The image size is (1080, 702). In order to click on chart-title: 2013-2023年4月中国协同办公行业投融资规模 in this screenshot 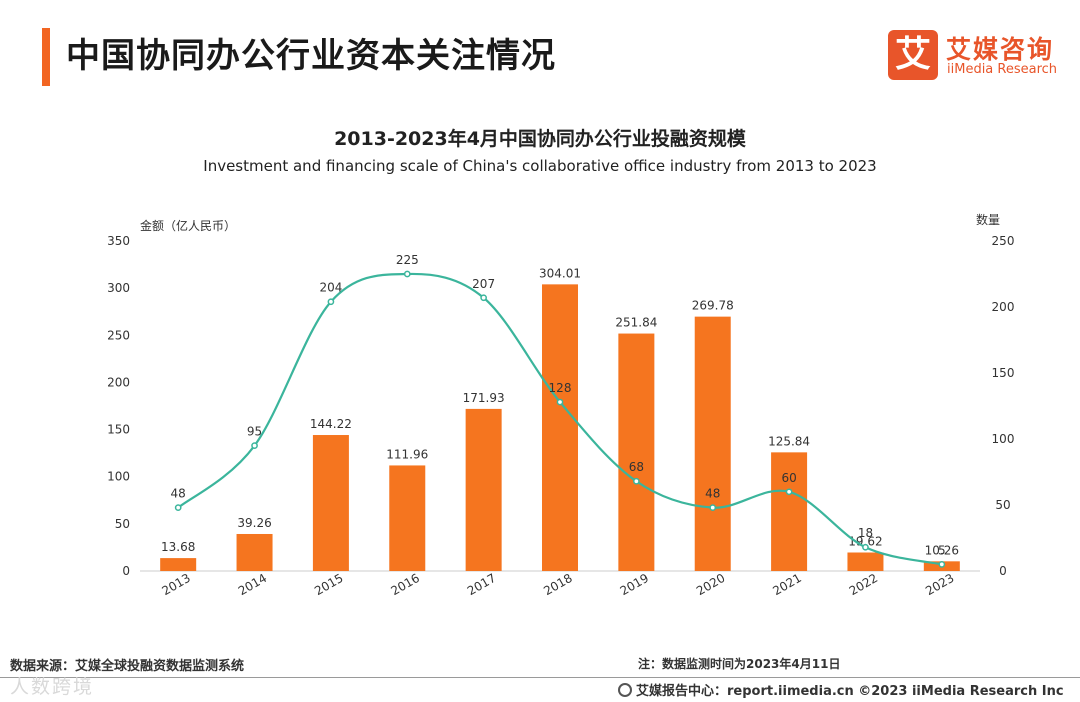, I will do `click(540, 139)`.